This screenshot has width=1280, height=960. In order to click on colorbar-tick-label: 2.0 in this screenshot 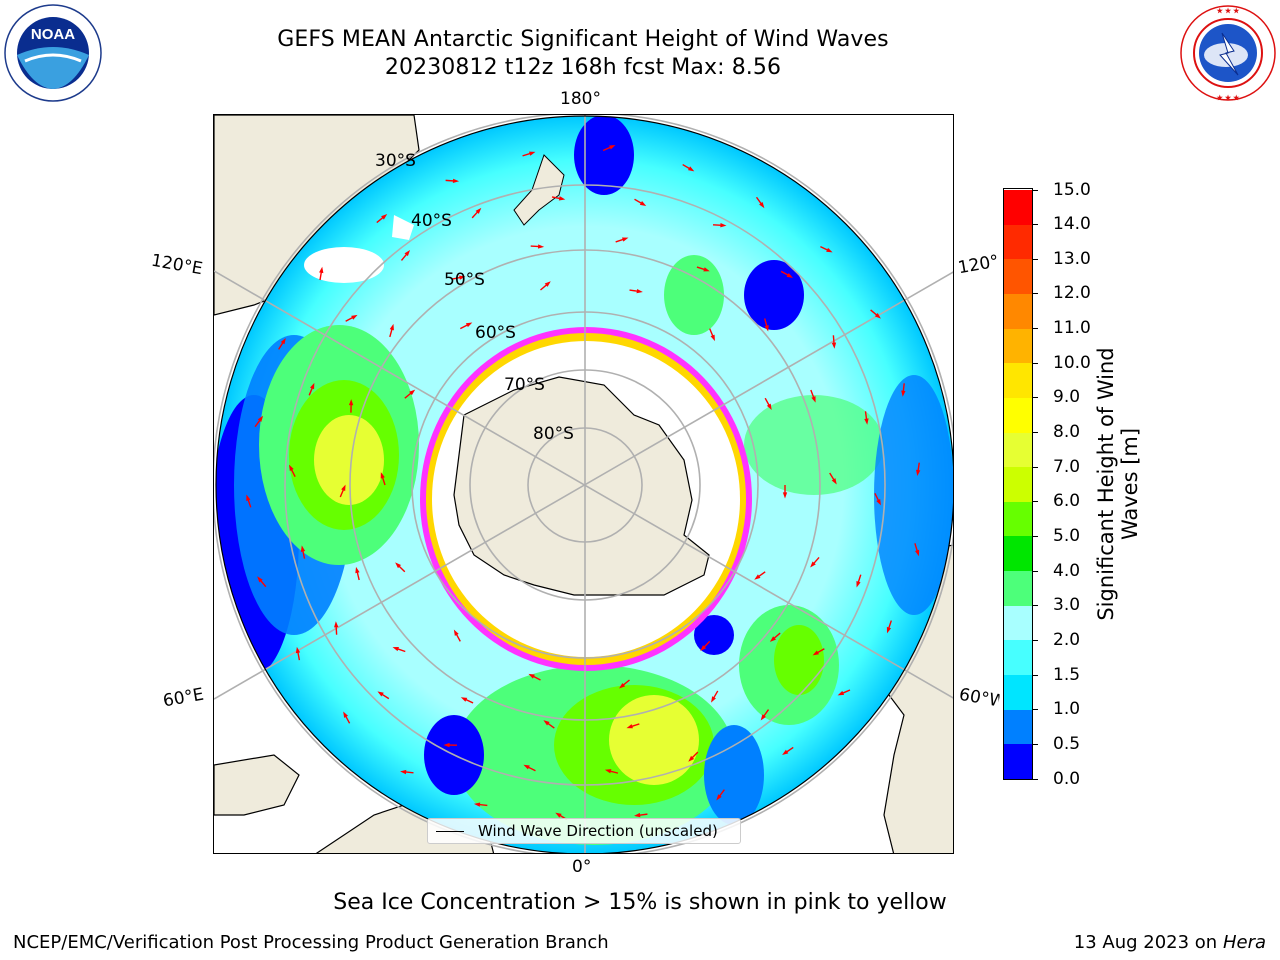, I will do `click(1067, 639)`.